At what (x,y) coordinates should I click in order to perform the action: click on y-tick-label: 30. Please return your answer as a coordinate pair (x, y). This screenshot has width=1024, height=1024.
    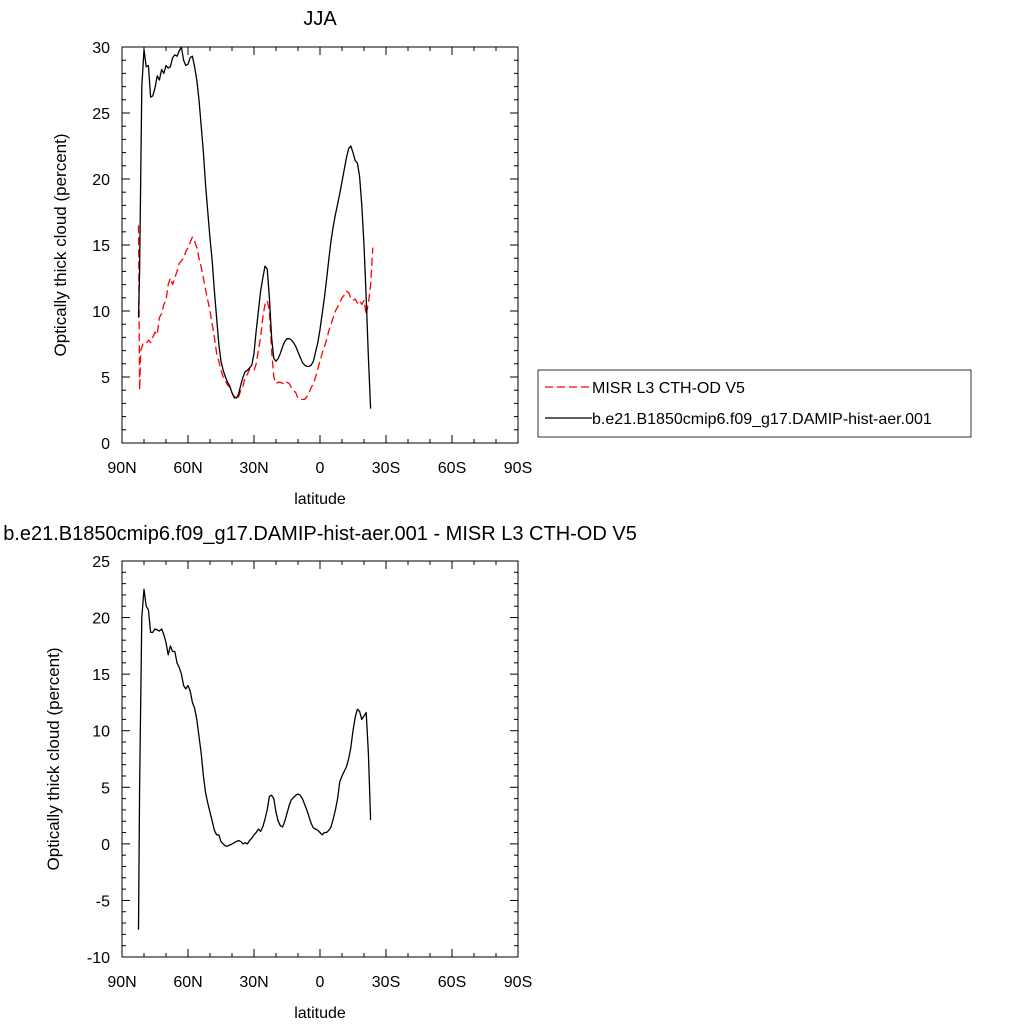
    Looking at the image, I should click on (101, 48).